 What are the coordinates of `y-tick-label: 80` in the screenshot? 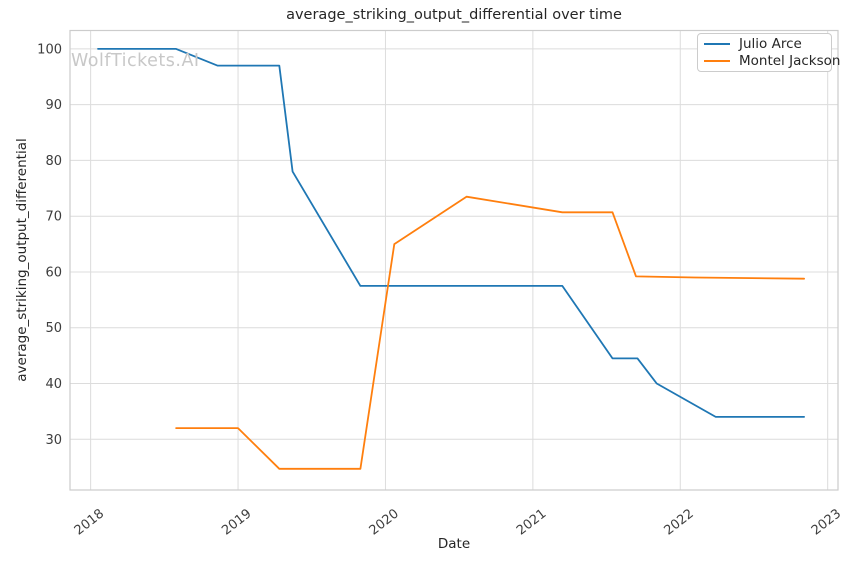 It's located at (53, 161).